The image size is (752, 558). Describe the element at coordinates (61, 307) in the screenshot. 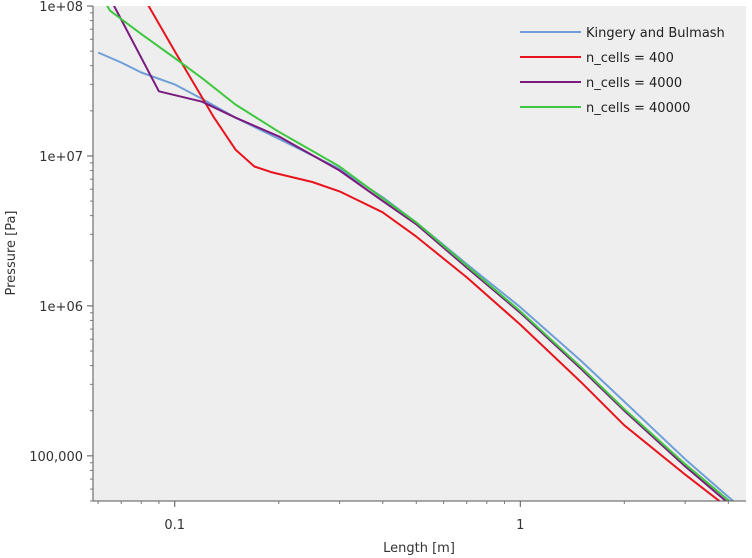

I see `y-tick-label: 1e+06` at that location.